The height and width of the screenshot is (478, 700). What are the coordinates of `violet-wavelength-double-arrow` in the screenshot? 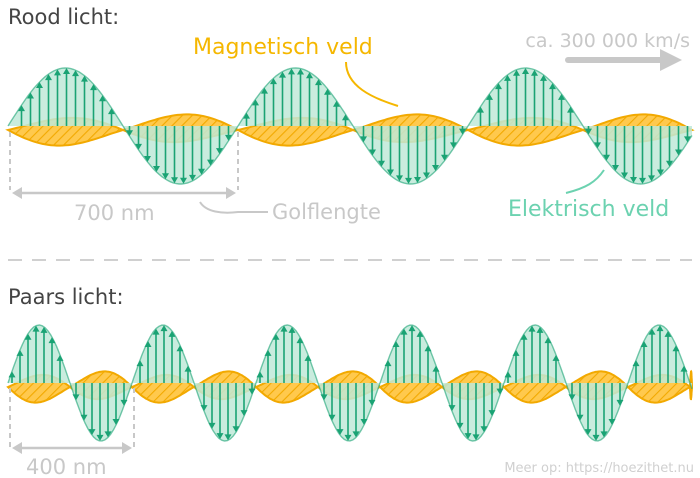 It's located at (72, 448).